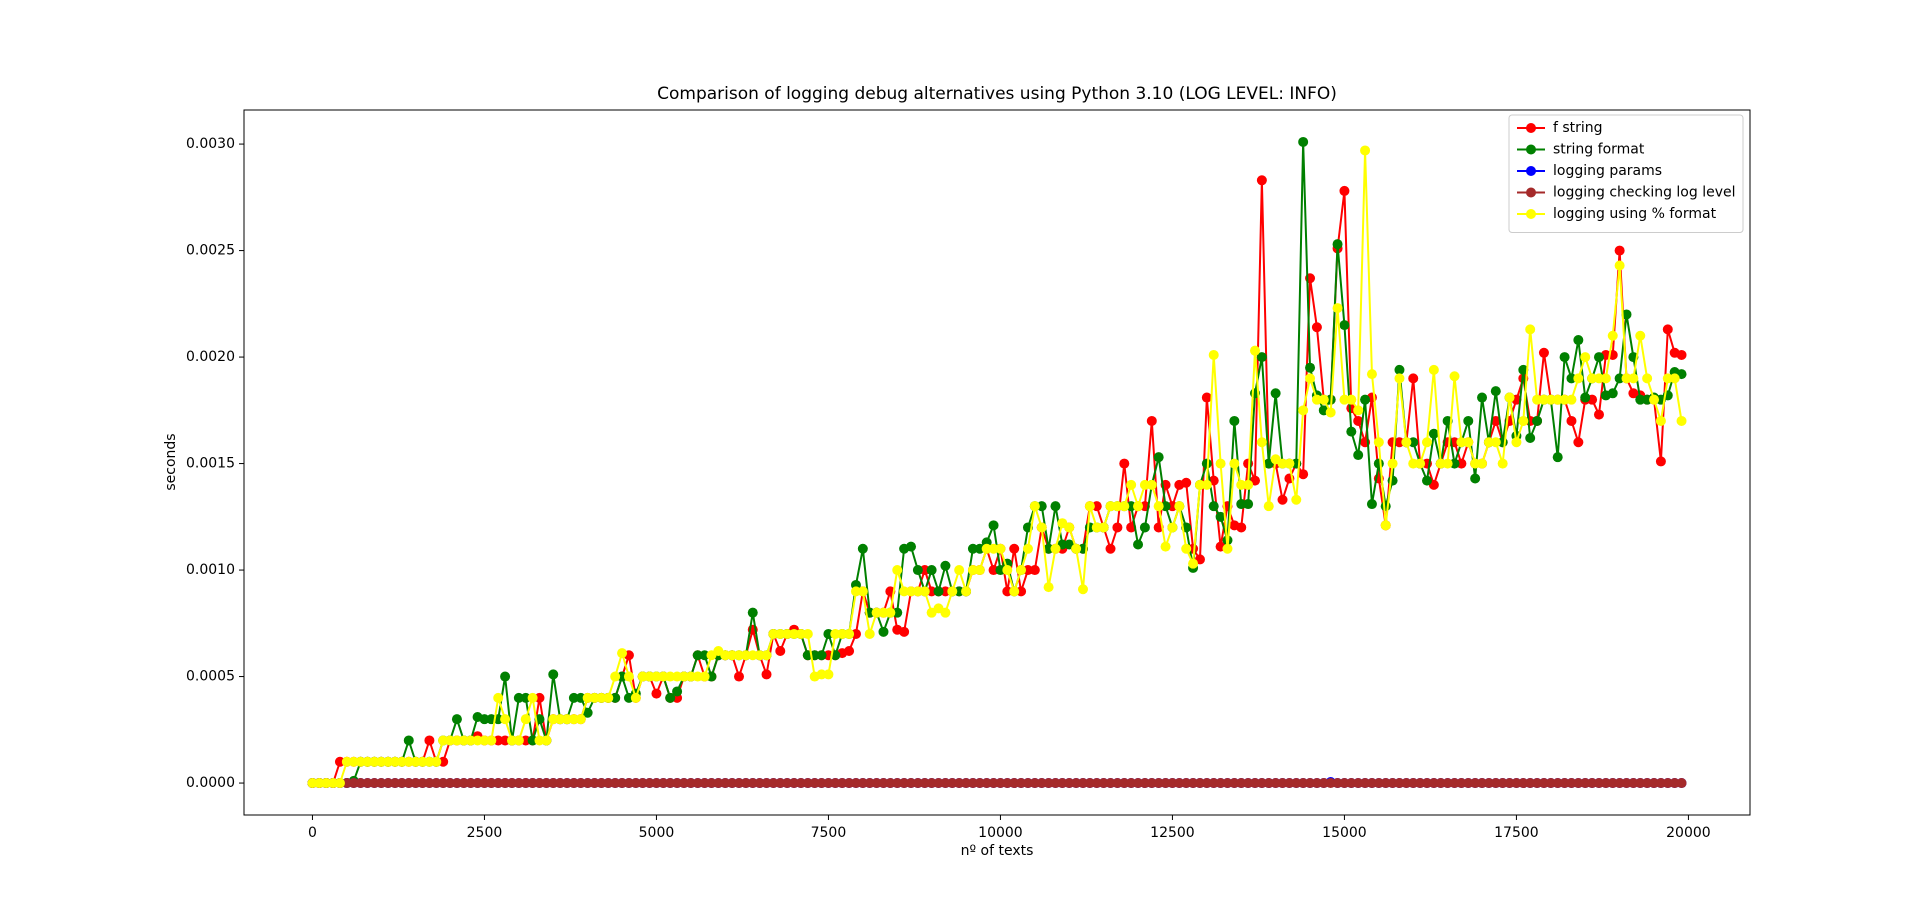 This screenshot has height=905, width=1920. Describe the element at coordinates (1688, 833) in the screenshot. I see `x-tick-label: 20000` at that location.